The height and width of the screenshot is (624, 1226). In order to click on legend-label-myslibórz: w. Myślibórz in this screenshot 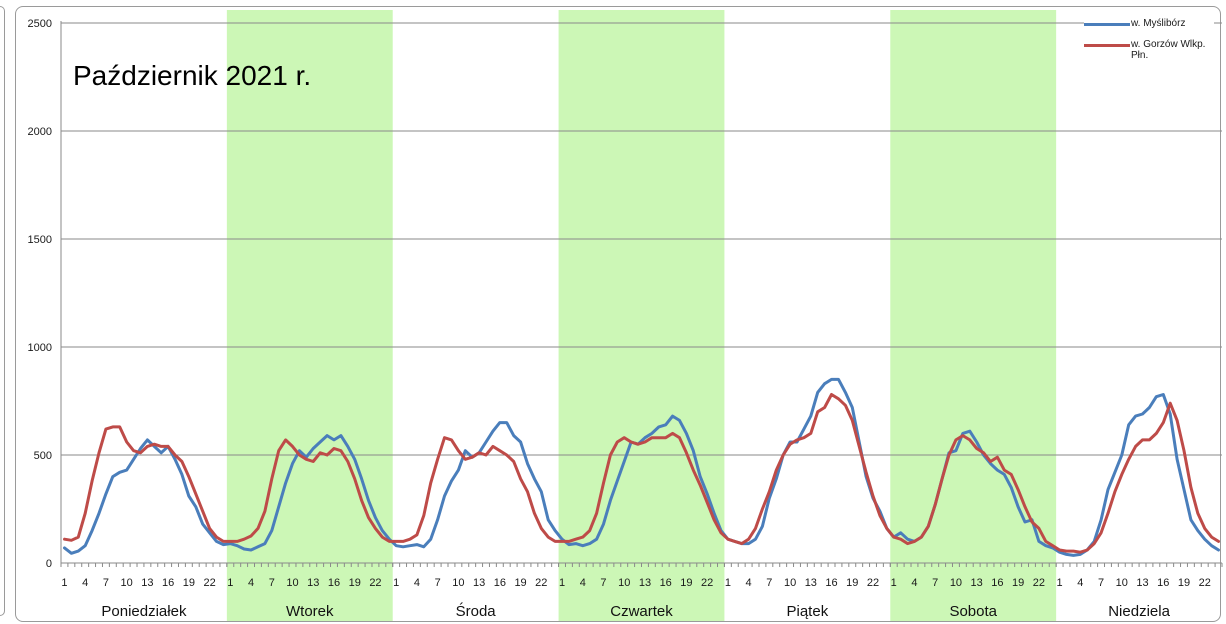, I will do `click(1158, 23)`.